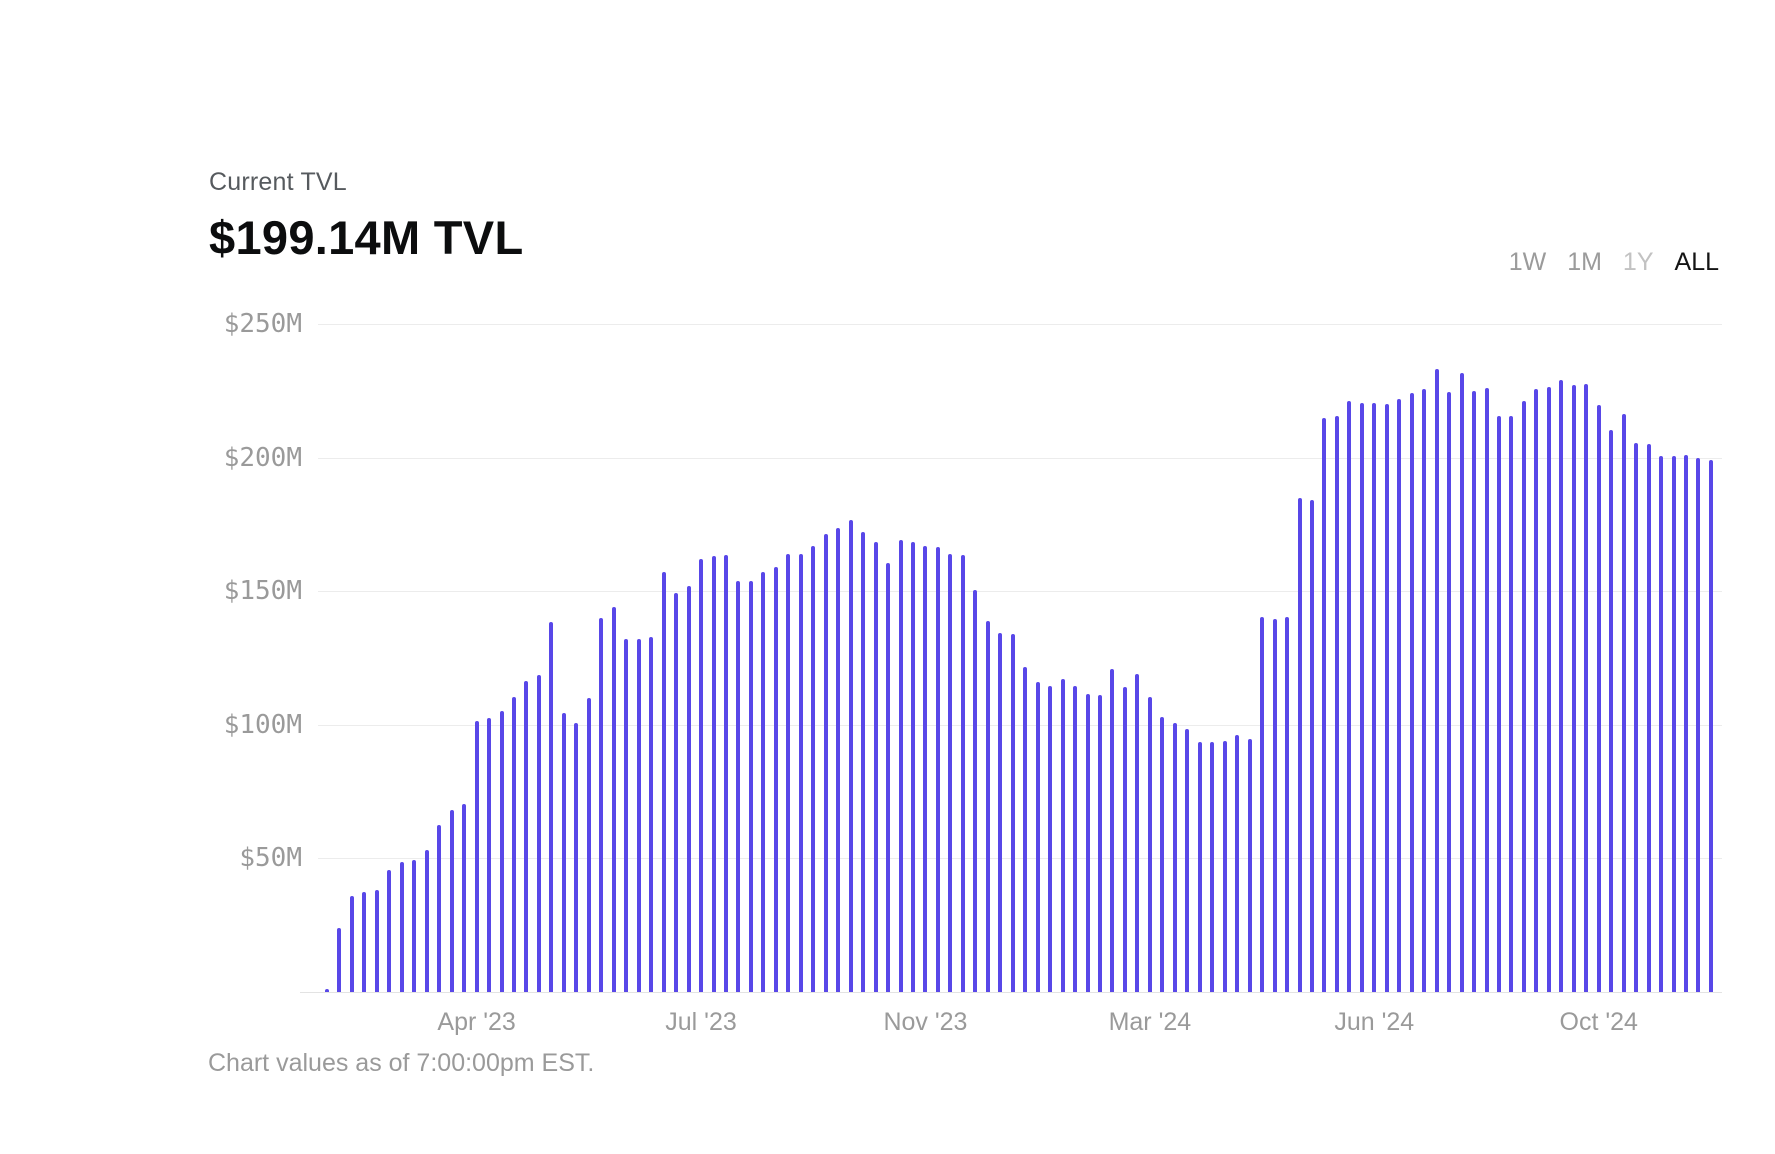  Describe the element at coordinates (1527, 262) in the screenshot. I see `range-option-1w: 1W` at that location.